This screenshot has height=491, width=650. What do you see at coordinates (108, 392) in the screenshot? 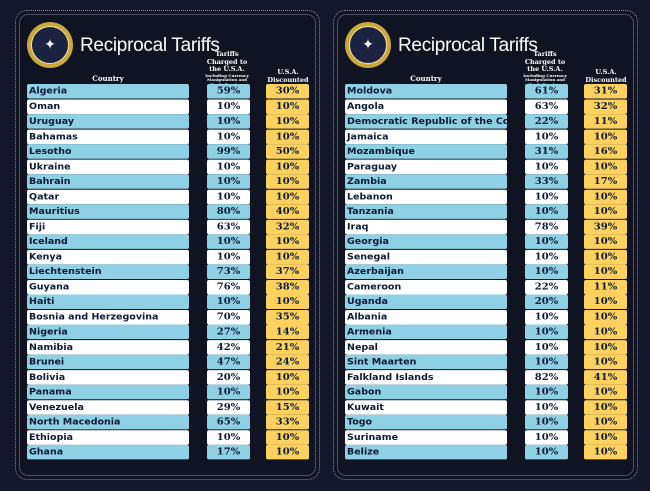
I see `country-cell: Panama` at bounding box center [108, 392].